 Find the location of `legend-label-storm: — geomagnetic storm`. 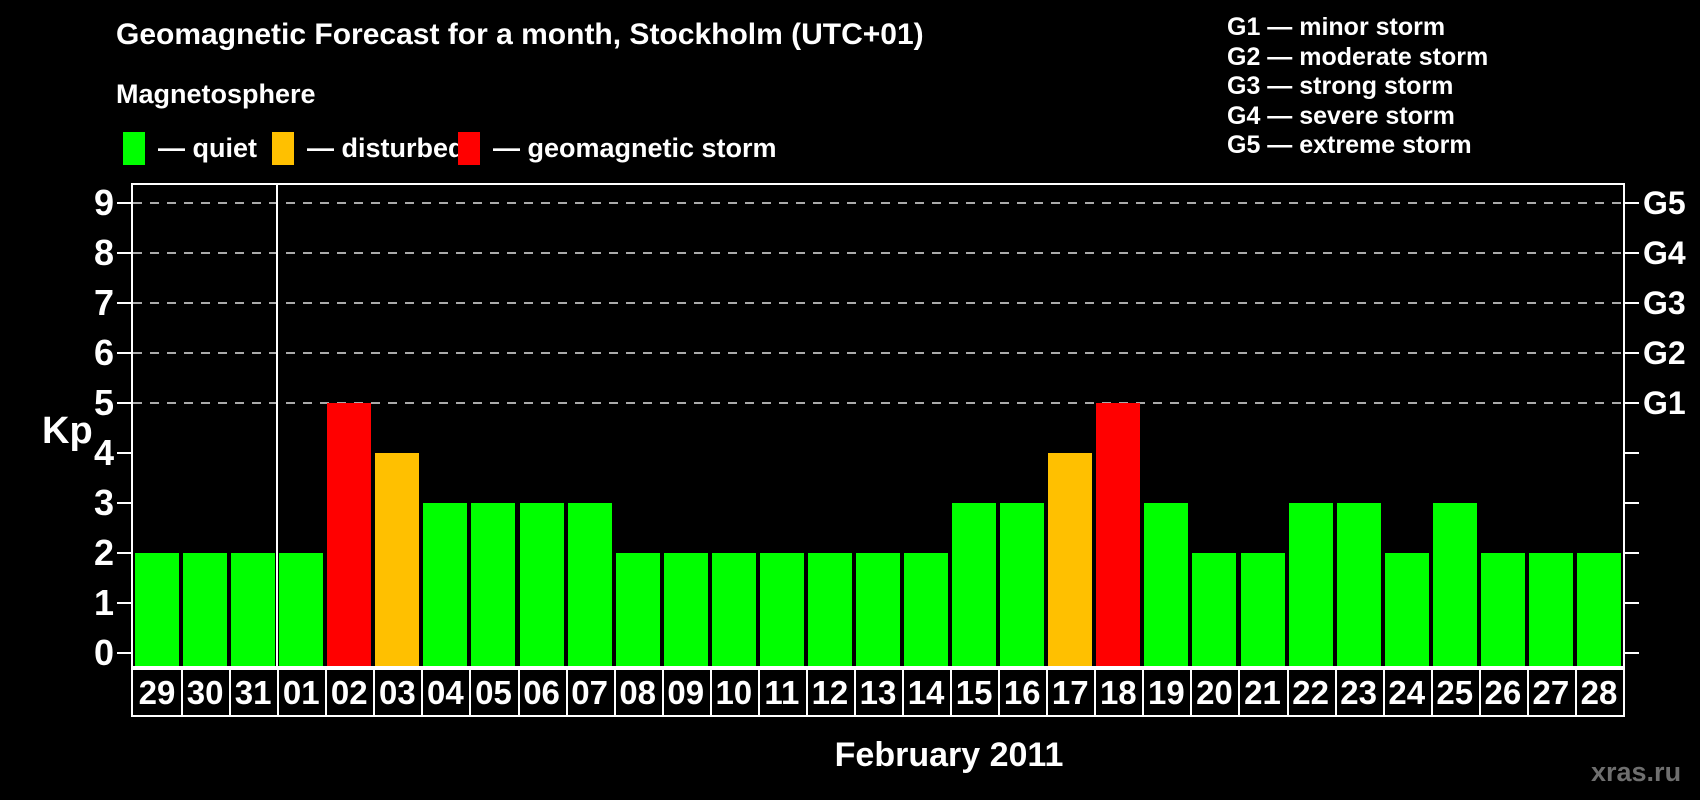

legend-label-storm: — geomagnetic storm is located at coordinates (635, 147).